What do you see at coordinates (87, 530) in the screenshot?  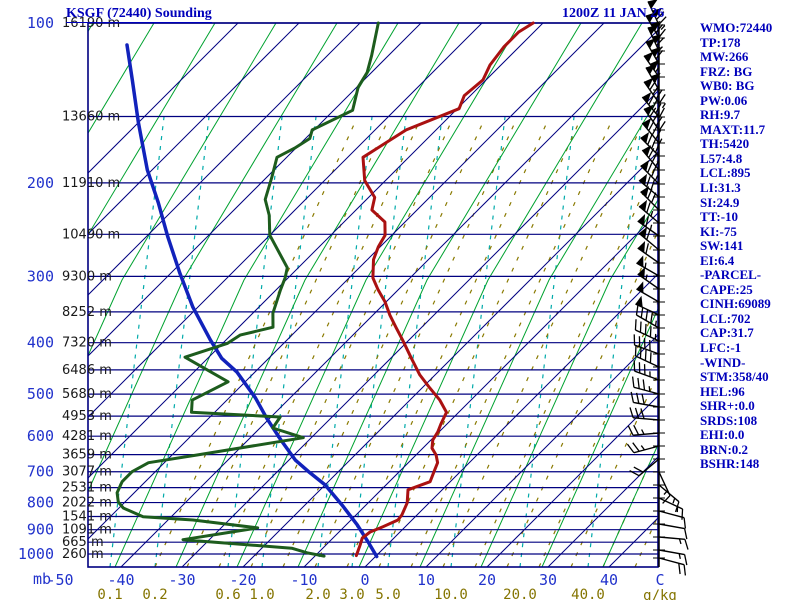 I see `altitude-label: 1091 m` at bounding box center [87, 530].